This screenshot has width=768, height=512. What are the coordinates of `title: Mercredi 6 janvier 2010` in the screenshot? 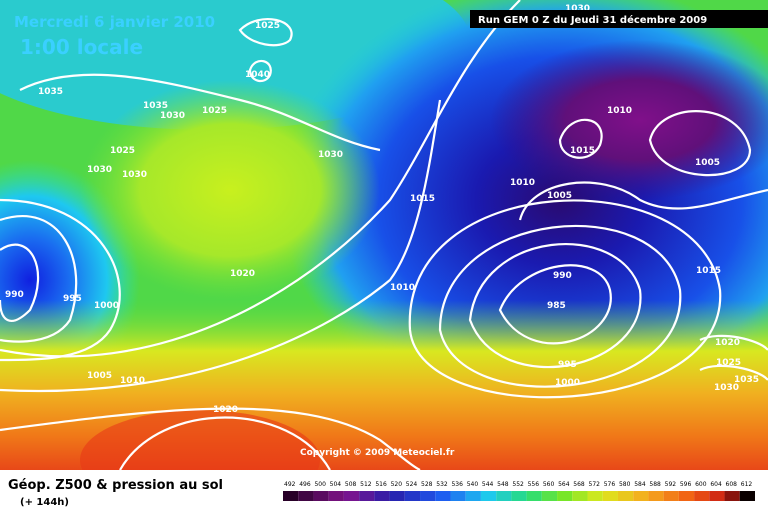 It's located at (114, 22).